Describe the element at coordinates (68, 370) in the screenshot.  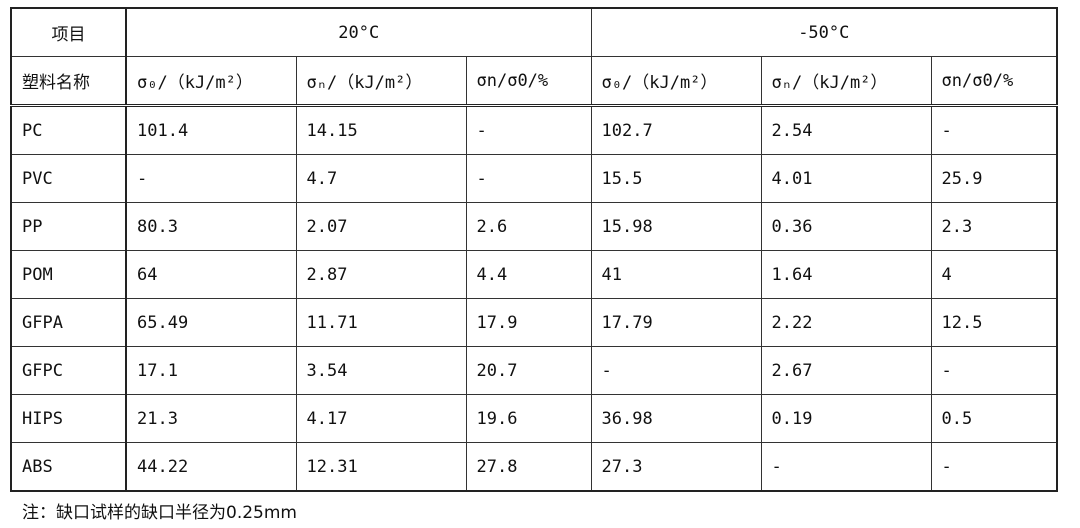
I see `plastic-name-cell: GFPC` at that location.